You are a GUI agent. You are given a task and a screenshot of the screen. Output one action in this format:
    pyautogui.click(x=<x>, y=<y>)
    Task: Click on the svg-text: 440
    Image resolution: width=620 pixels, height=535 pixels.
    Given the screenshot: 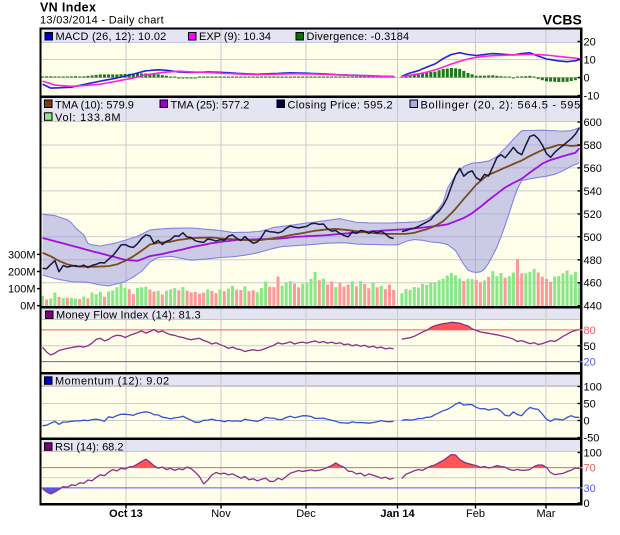 What is the action you would take?
    pyautogui.click(x=593, y=307)
    